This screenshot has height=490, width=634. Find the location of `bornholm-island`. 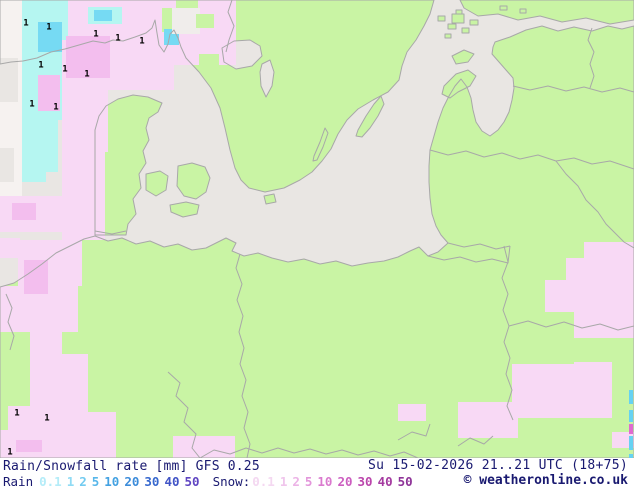

bornholm-island is located at coordinates (270, 199).